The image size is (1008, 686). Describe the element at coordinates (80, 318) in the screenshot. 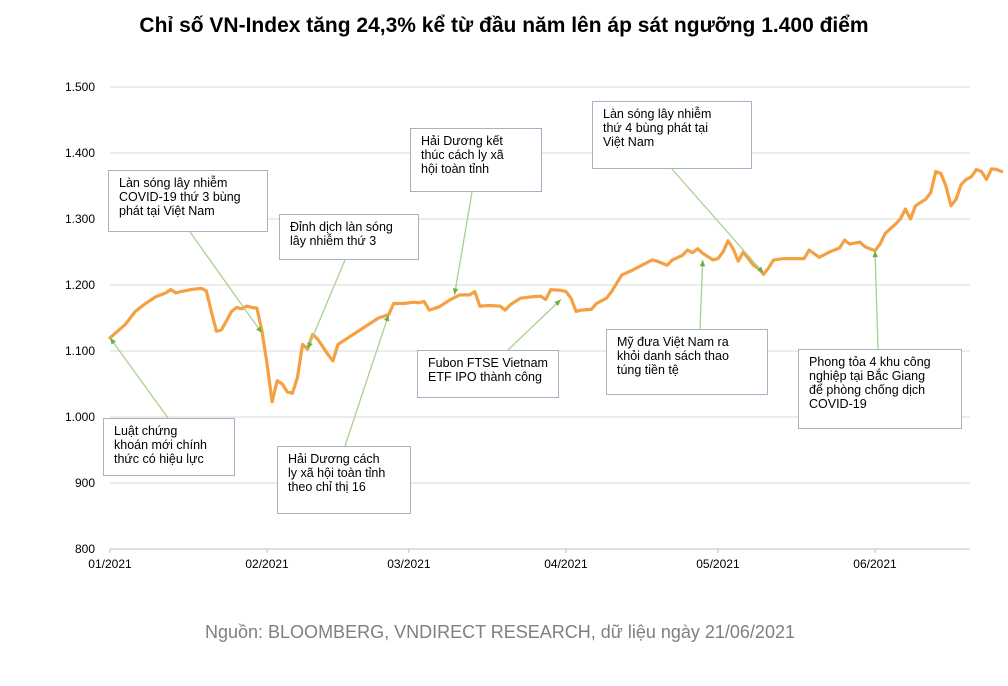

I see `y-axis-ticks: 800 900 1.000 1.100 1.200 1.300 1.400 1.500` at that location.